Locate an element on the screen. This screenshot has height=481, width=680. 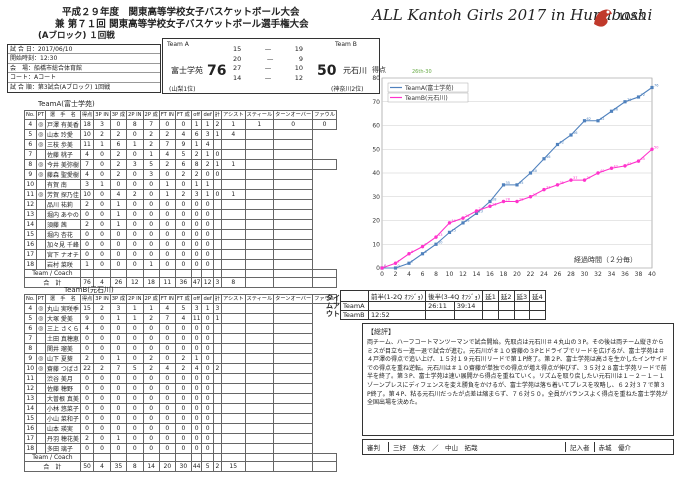
table-cell: 山下 夏葵 is located at coordinates (62, 358).